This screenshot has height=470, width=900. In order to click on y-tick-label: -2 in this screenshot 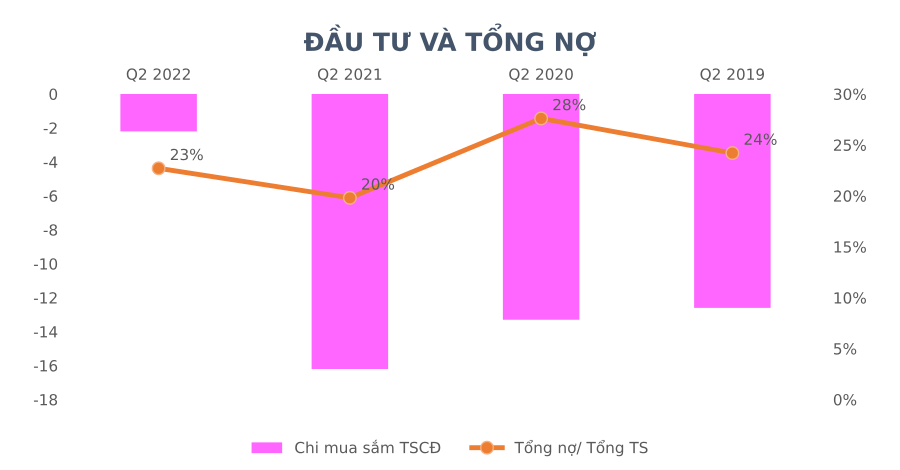, I will do `click(50, 128)`.